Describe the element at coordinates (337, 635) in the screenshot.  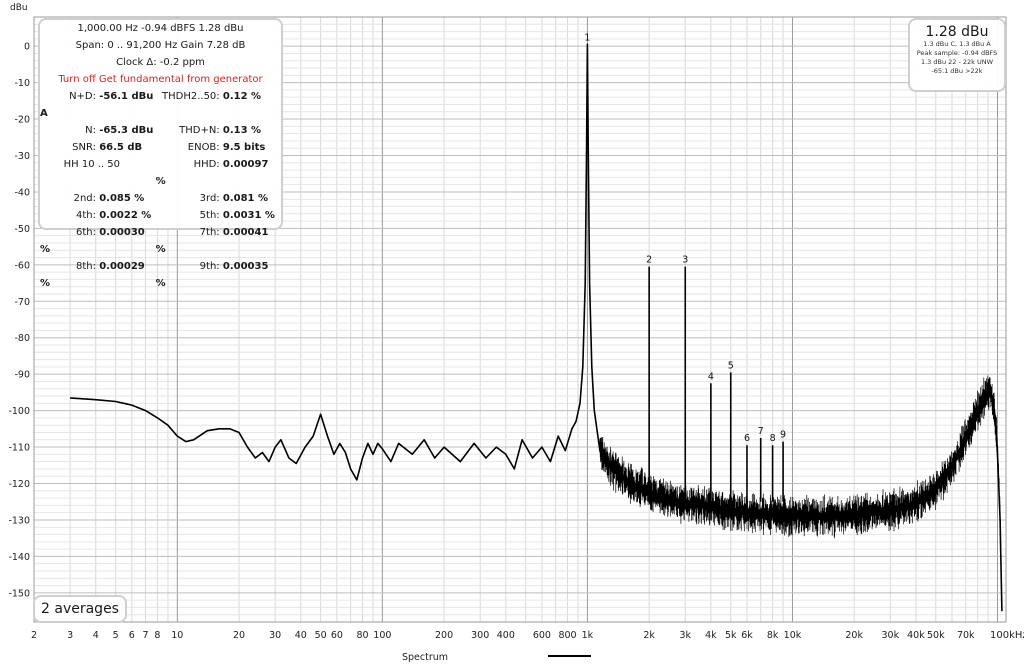
I see `x-tick-label: 60` at that location.